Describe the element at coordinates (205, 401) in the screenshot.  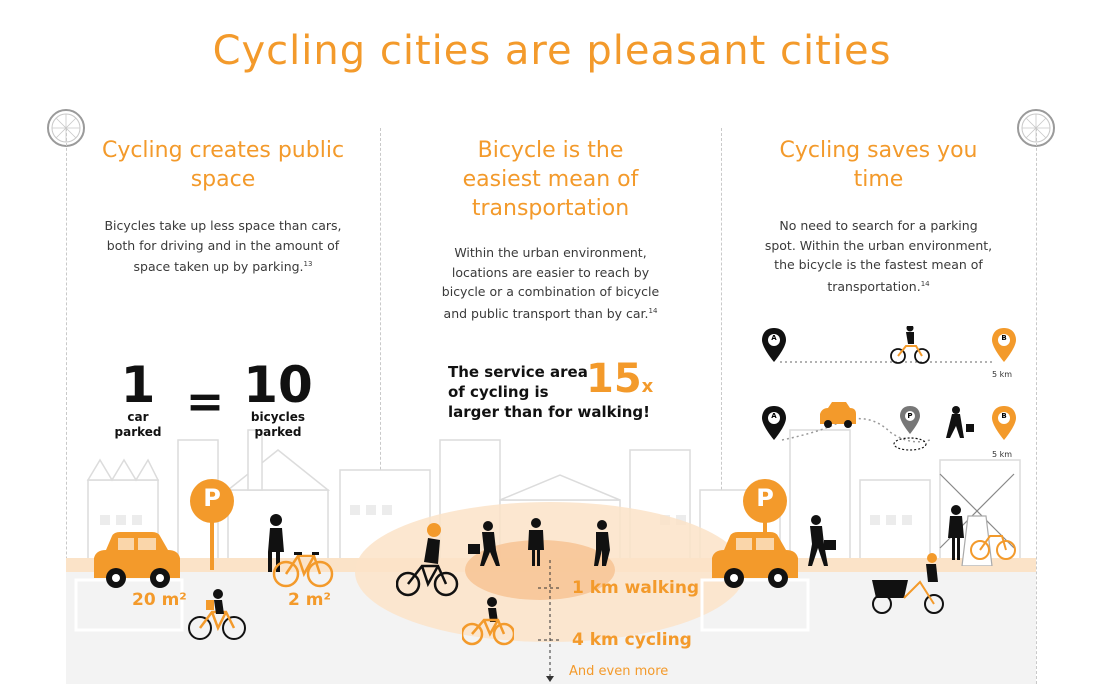
I see `equals-sign: =` at that location.